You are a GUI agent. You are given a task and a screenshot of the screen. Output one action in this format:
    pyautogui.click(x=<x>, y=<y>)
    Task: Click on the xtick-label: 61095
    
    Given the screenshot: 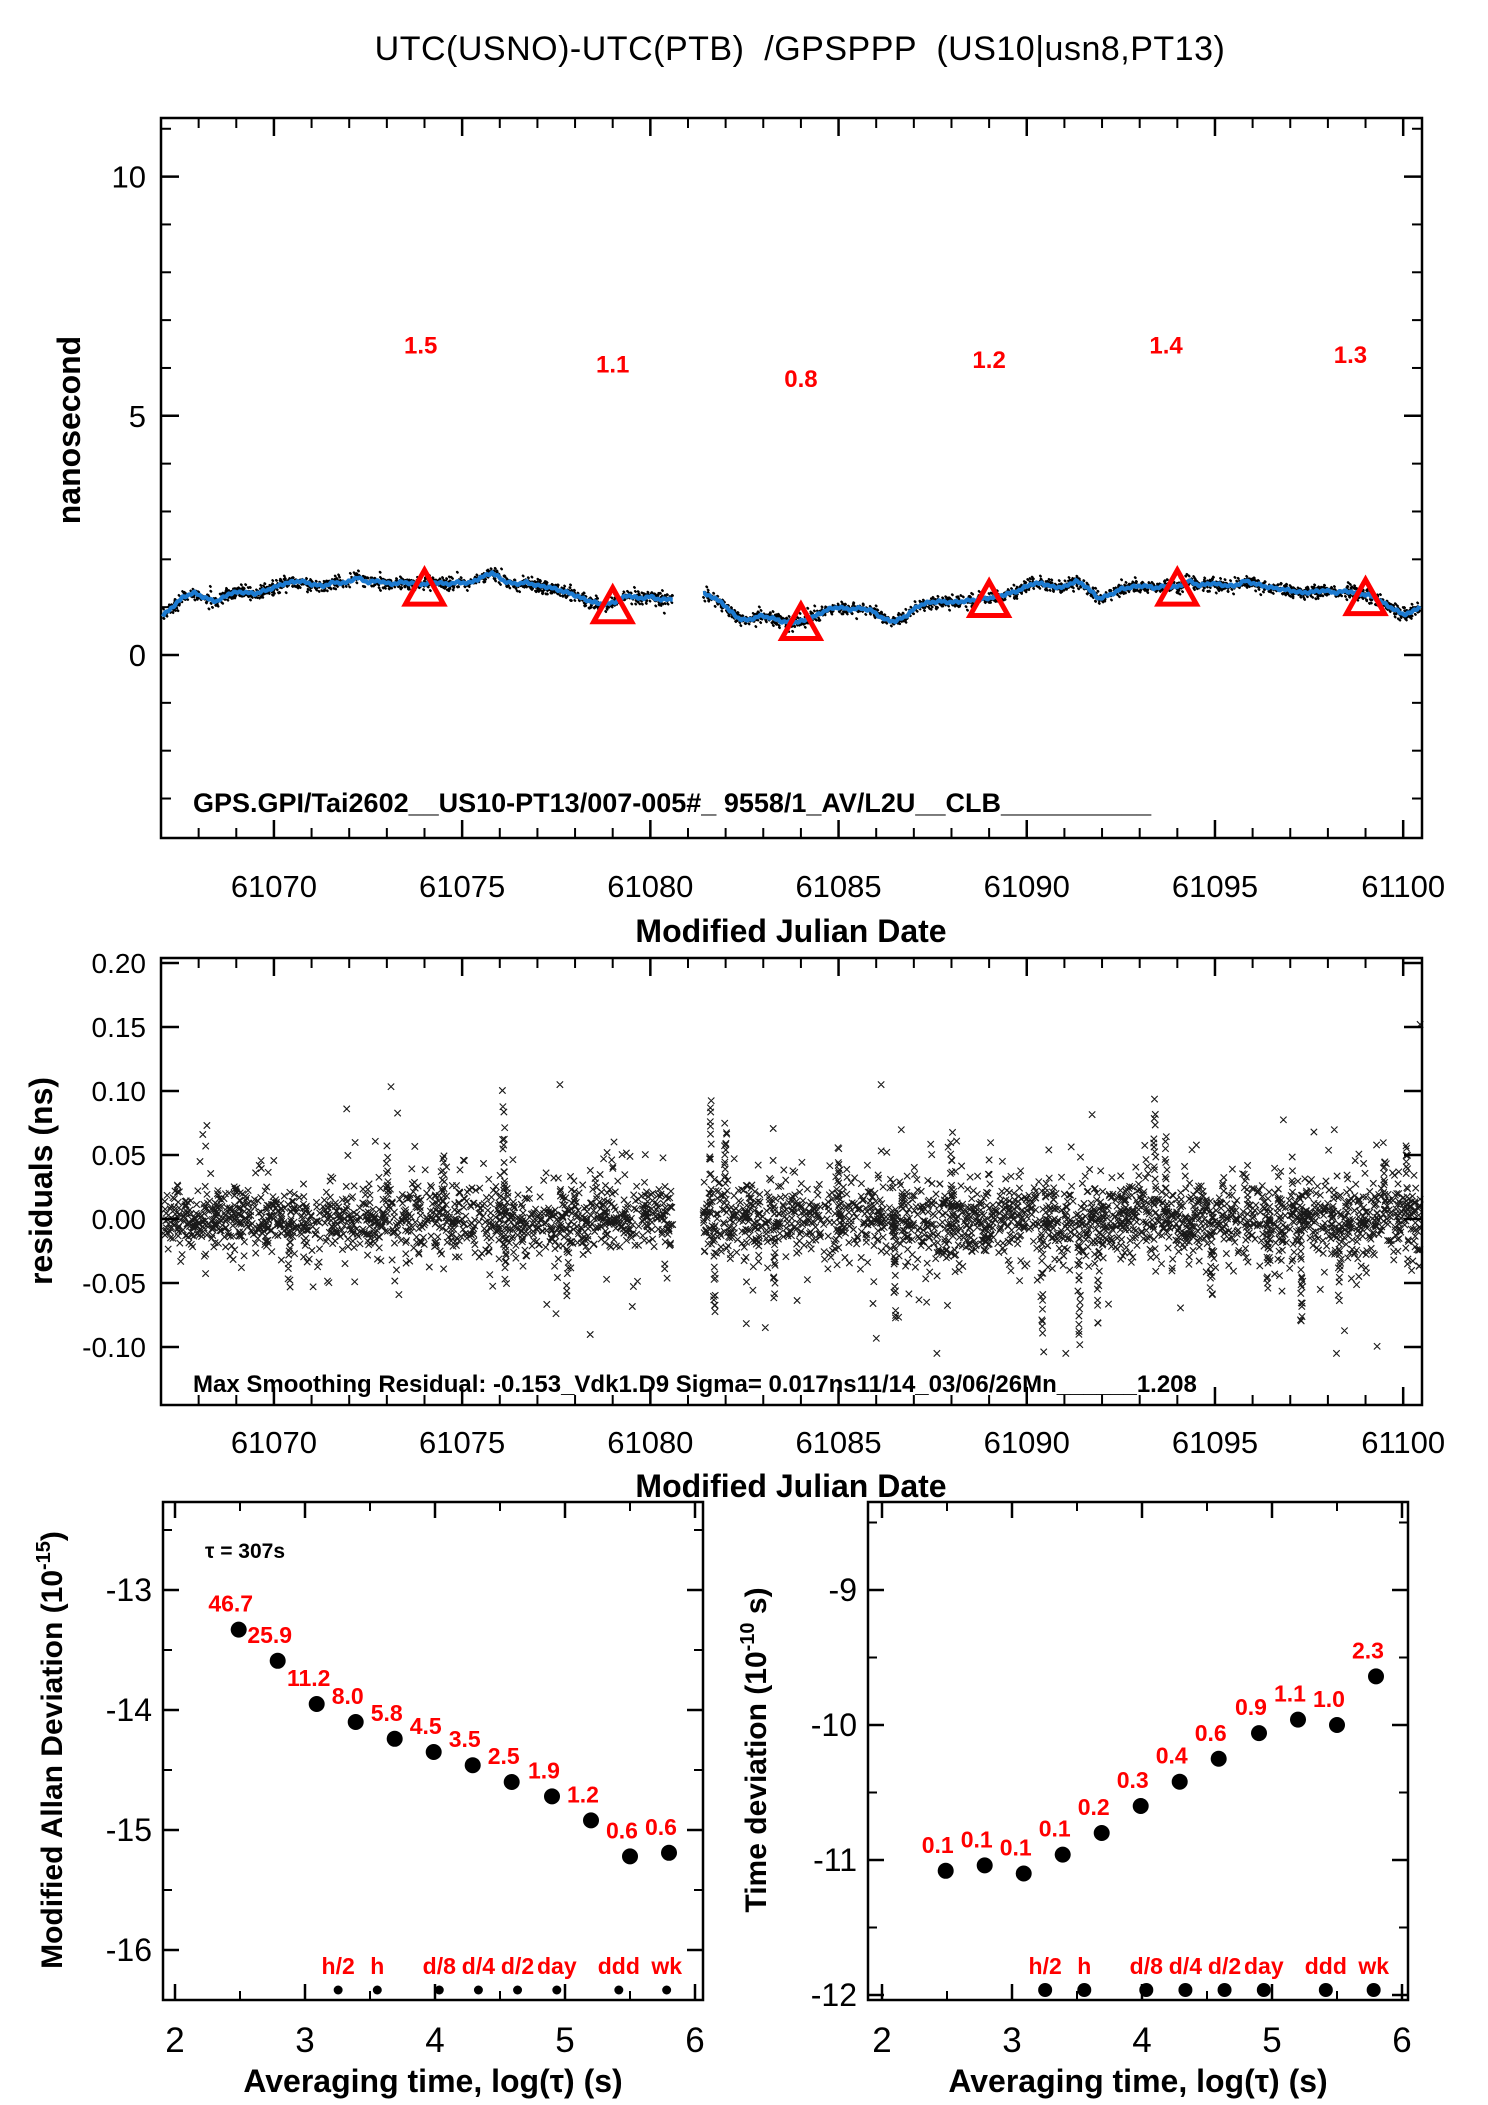 What is the action you would take?
    pyautogui.click(x=1215, y=886)
    